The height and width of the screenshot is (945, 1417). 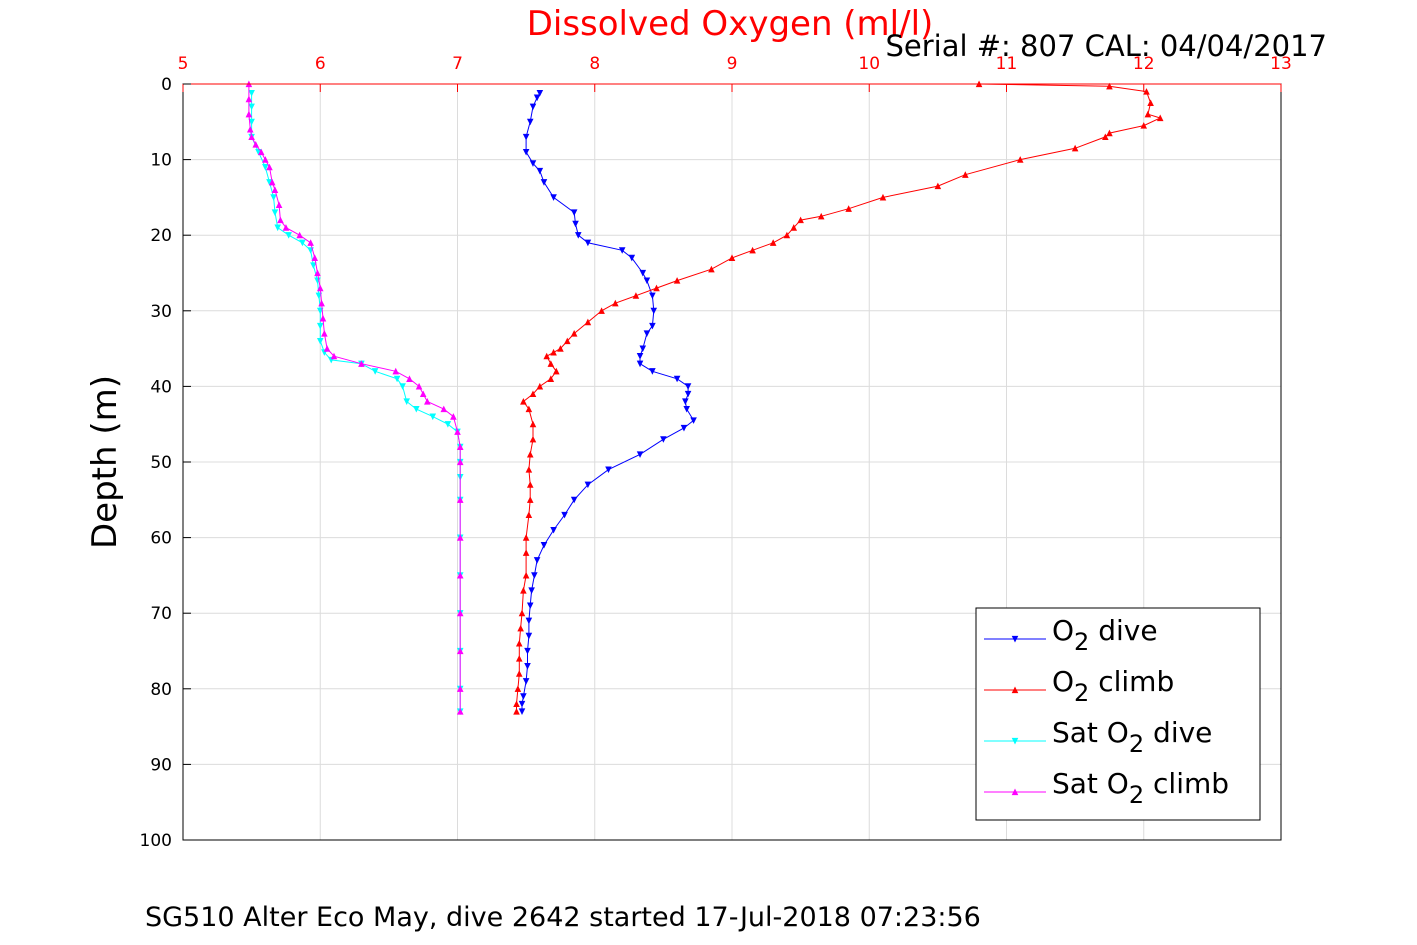 I want to click on x-tick-label: 7, so click(x=457, y=64).